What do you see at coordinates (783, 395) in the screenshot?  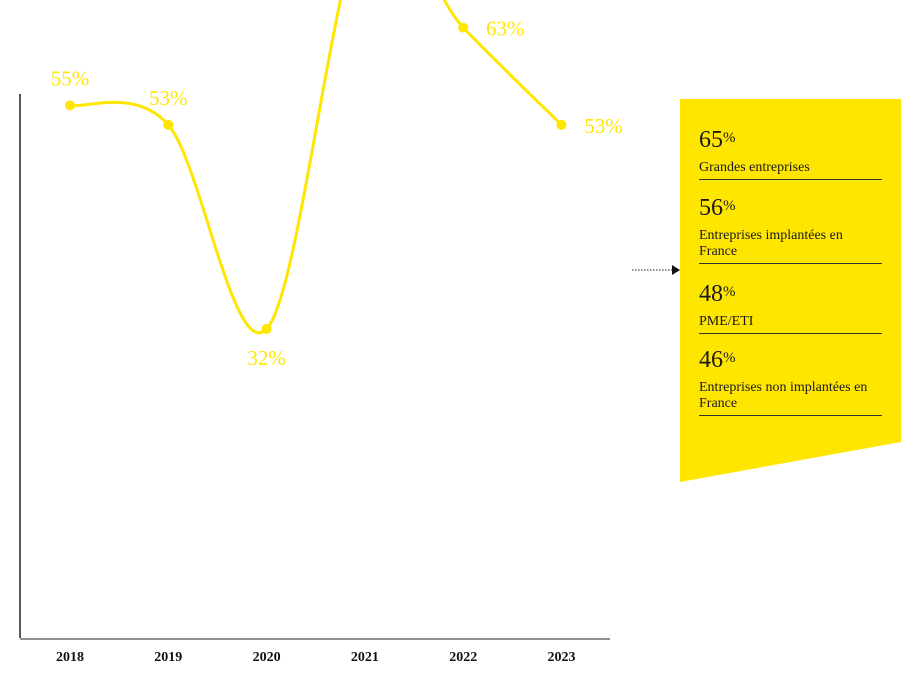 I see `stat-label: Entreprises non implantées en France` at bounding box center [783, 395].